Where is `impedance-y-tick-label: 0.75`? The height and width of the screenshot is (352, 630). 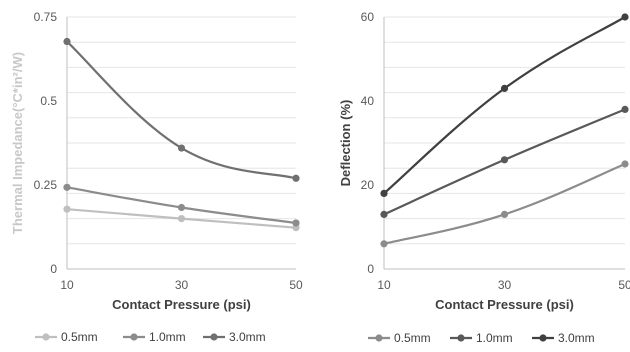
impedance-y-tick-label: 0.75 is located at coordinates (46, 17).